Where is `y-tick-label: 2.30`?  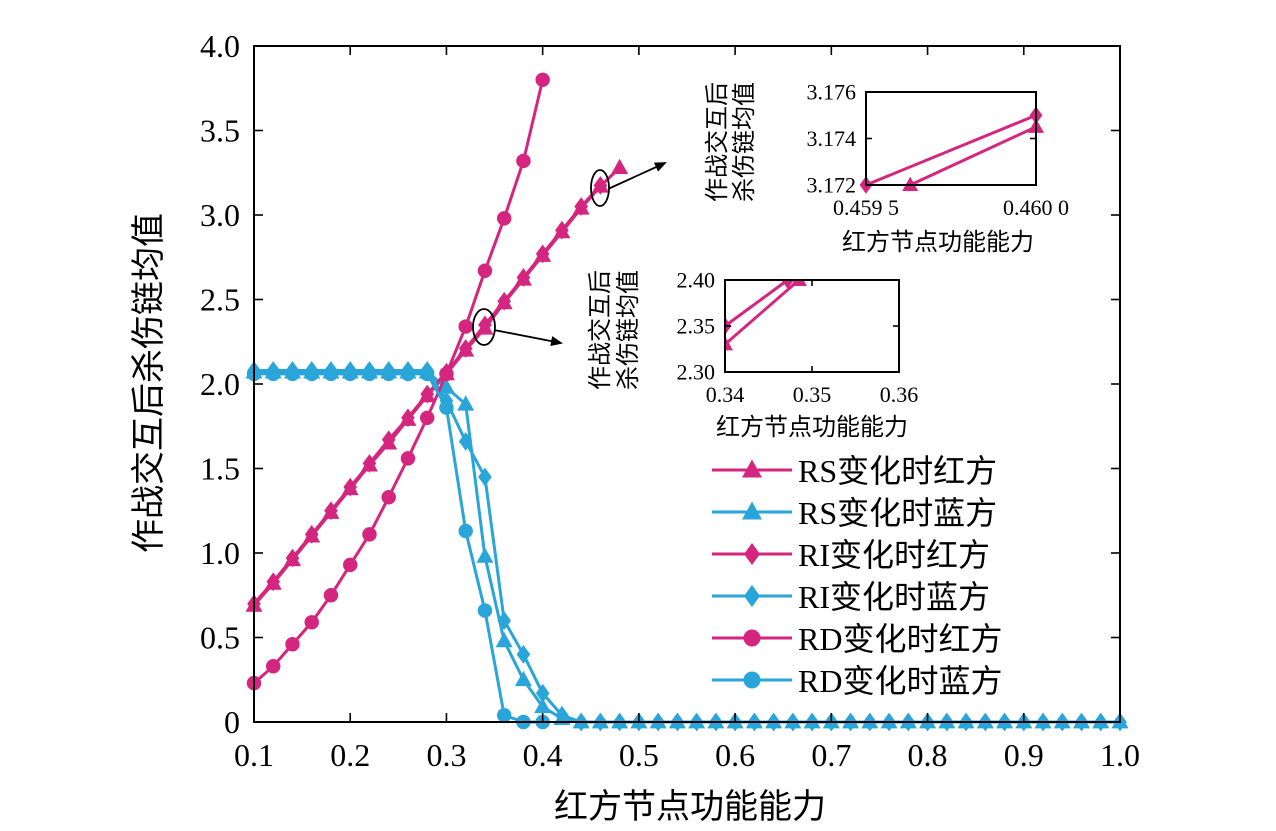 y-tick-label: 2.30 is located at coordinates (696, 372).